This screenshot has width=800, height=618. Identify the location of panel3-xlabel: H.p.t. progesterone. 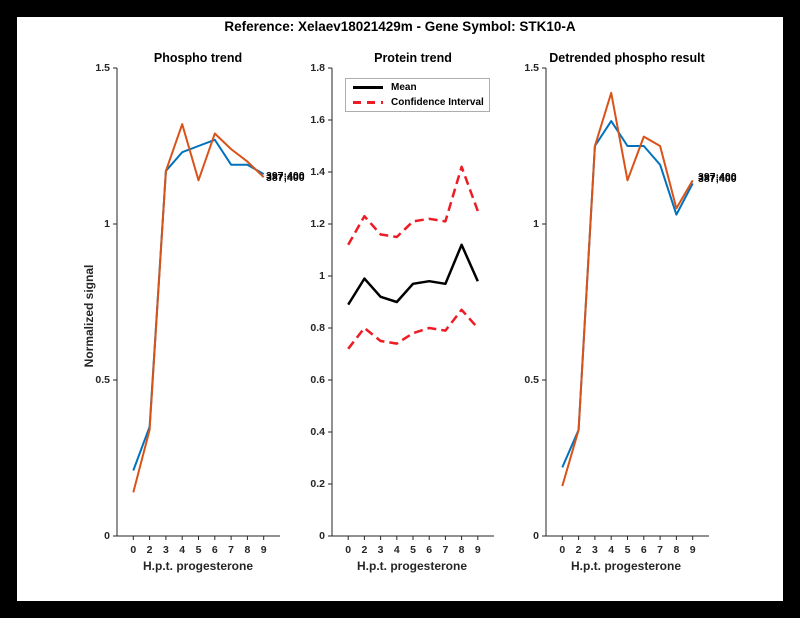
(626, 566).